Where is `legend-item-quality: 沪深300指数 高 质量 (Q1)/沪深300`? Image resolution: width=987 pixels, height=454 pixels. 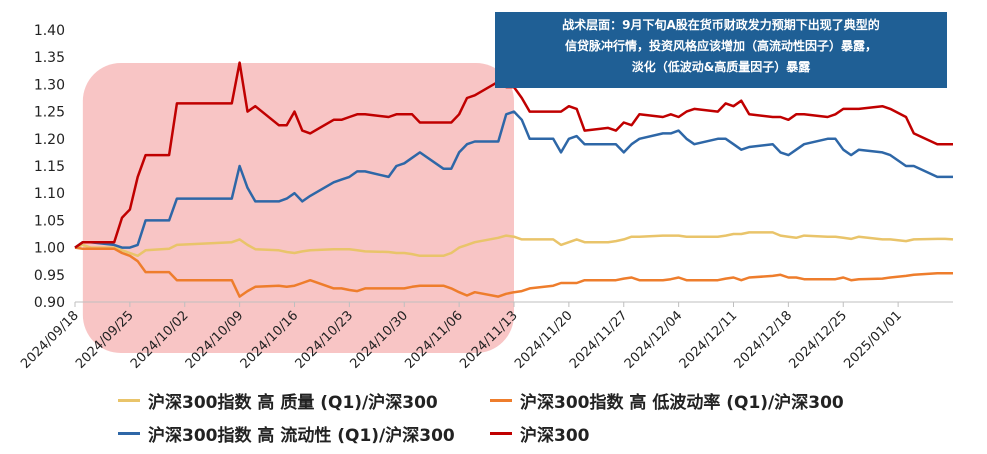 legend-item-quality: 沪深300指数 高 质量 (Q1)/沪深300 is located at coordinates (278, 400).